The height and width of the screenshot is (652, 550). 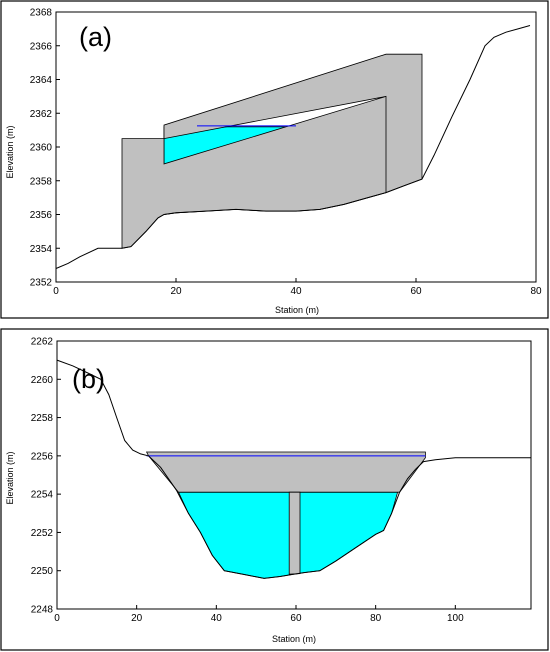 I want to click on y-tick-label: 2354, so click(x=41, y=249).